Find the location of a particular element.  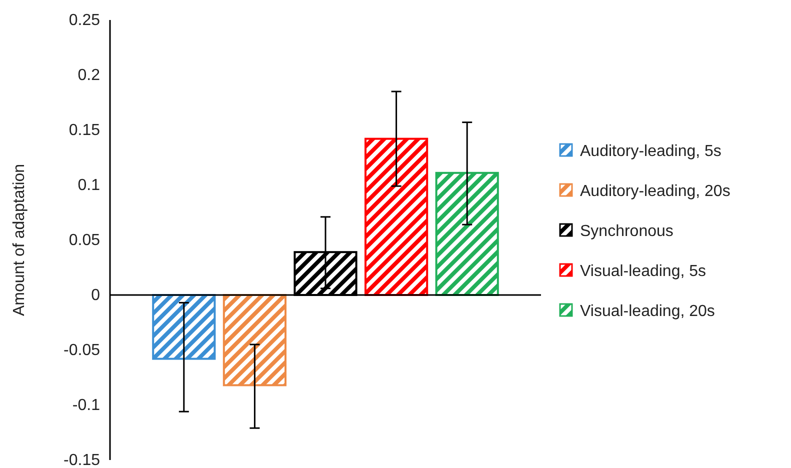

y-tick-label: 0.25 is located at coordinates (84, 21).